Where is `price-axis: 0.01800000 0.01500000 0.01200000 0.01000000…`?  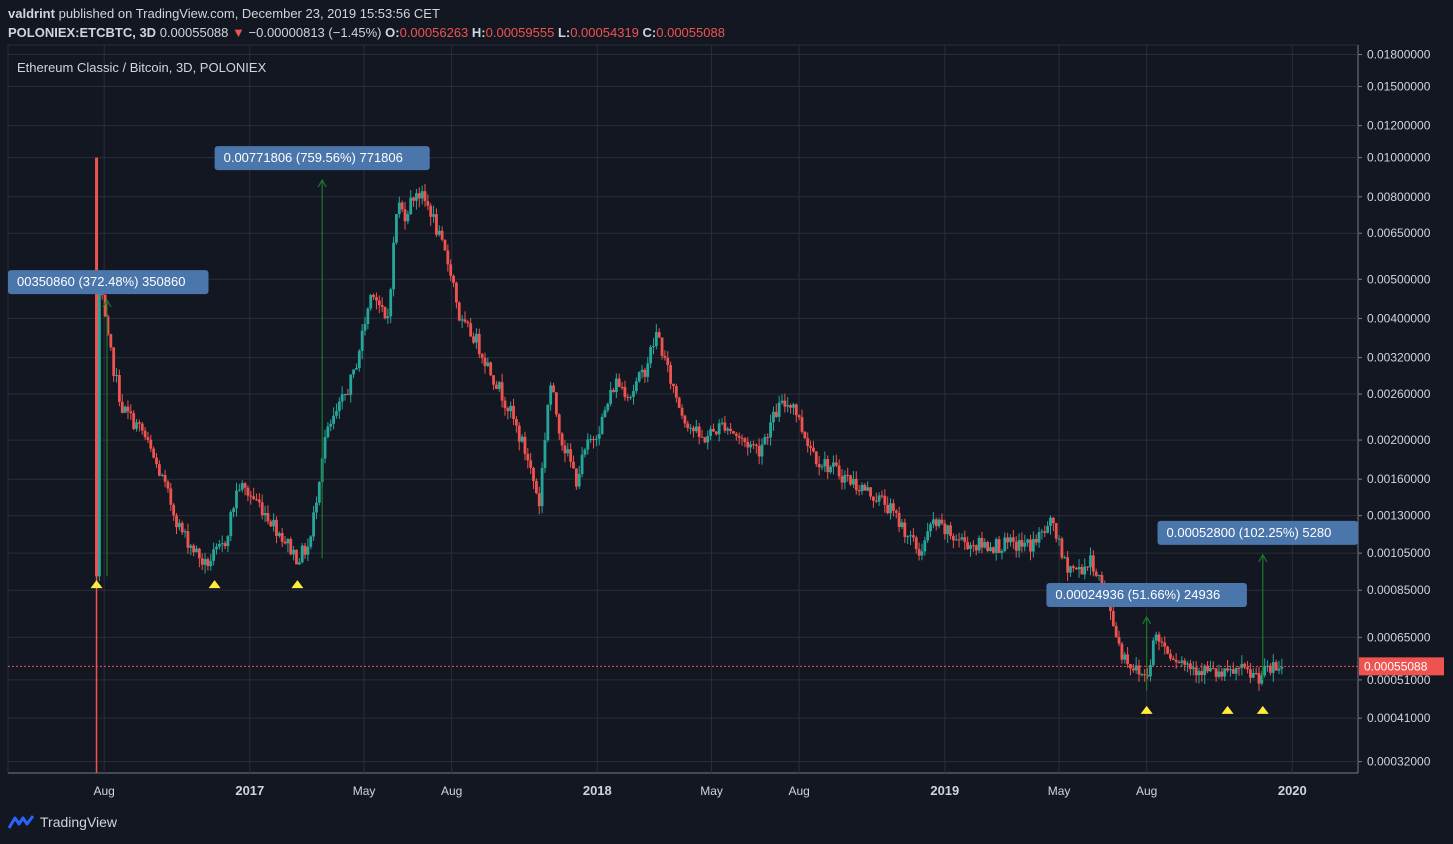 price-axis: 0.01800000 0.01500000 0.01200000 0.01000000… is located at coordinates (1401, 408).